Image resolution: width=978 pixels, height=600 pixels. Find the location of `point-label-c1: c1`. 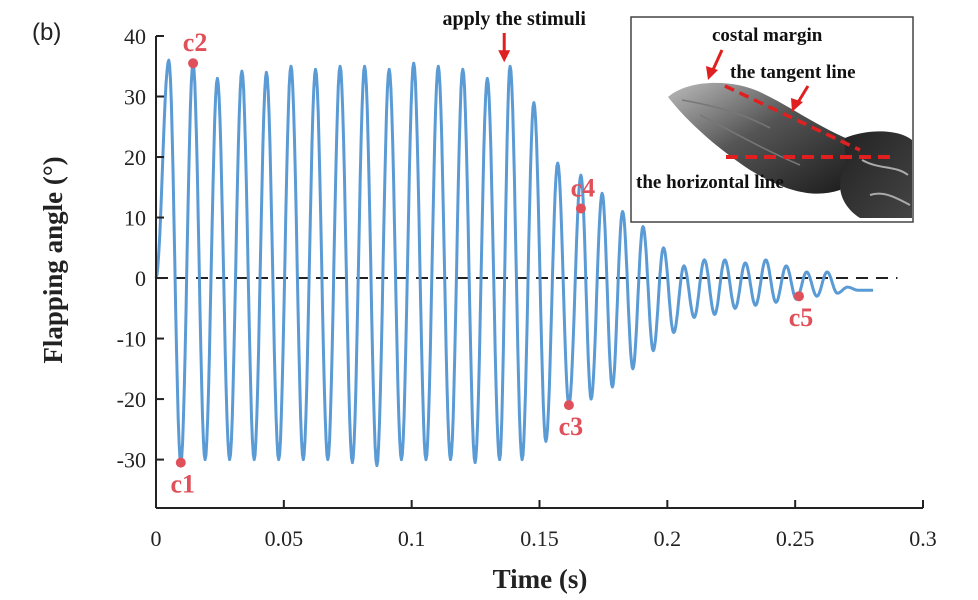

point-label-c1: c1 is located at coordinates (183, 484).